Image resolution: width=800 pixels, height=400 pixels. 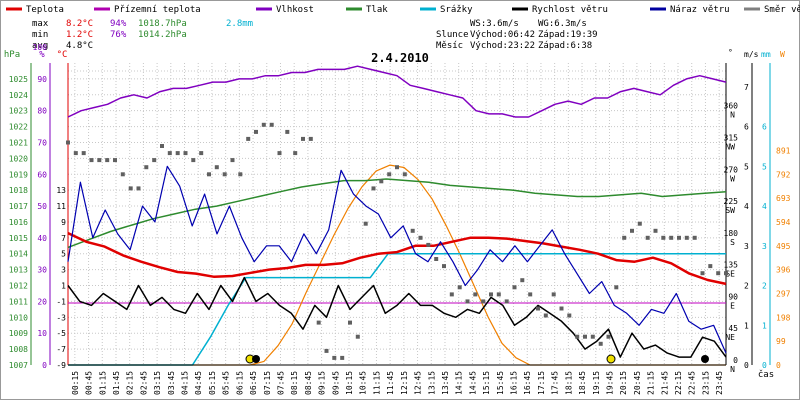 What do you see at coordinates (783, 222) in the screenshot?
I see `solar-tick: 594` at bounding box center [783, 222].